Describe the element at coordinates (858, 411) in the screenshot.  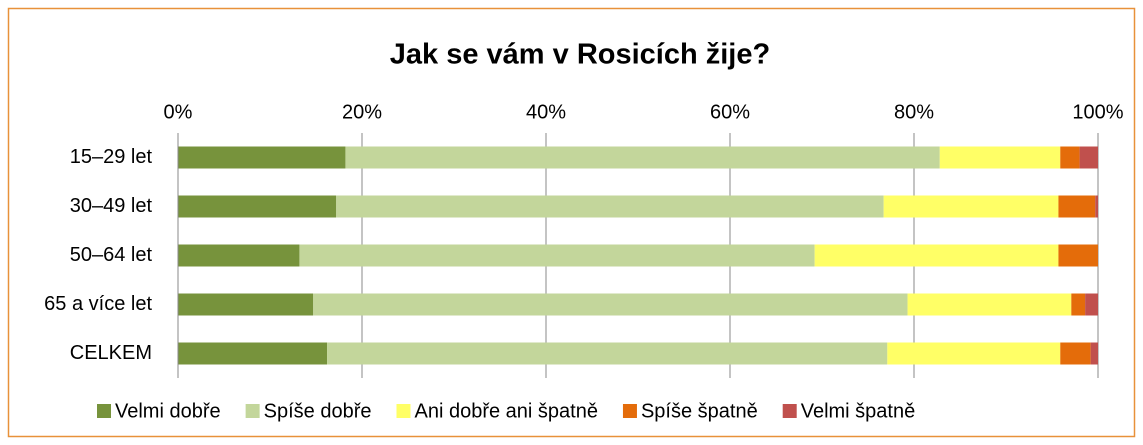
I see `legend-label: Velmi špatně` at that location.